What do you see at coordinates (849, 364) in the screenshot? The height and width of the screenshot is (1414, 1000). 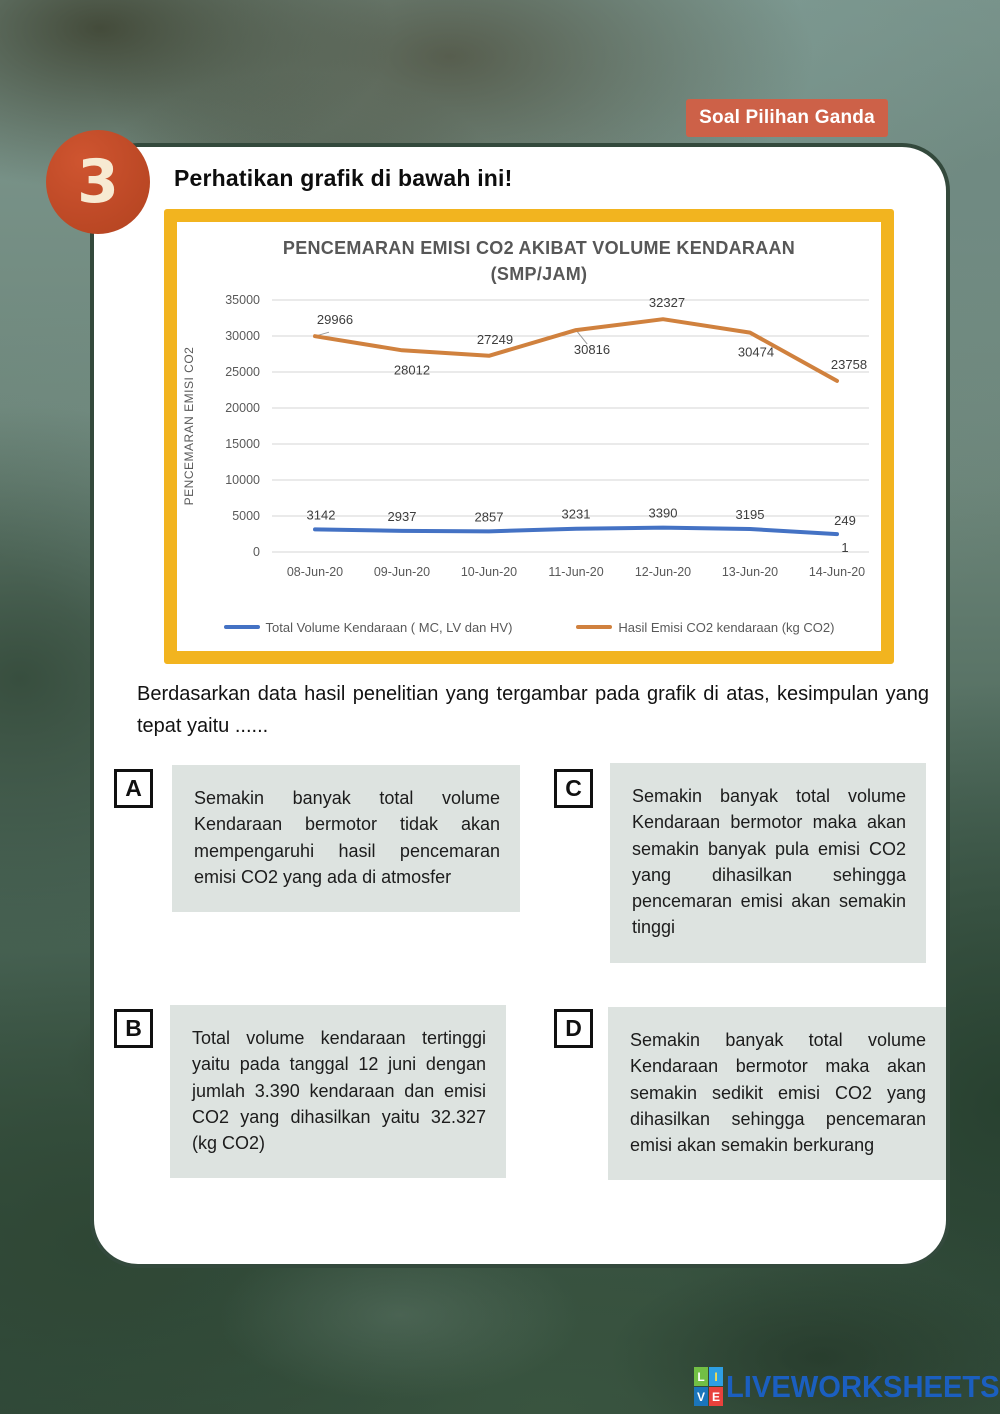 I see `svg-text: 23758` at bounding box center [849, 364].